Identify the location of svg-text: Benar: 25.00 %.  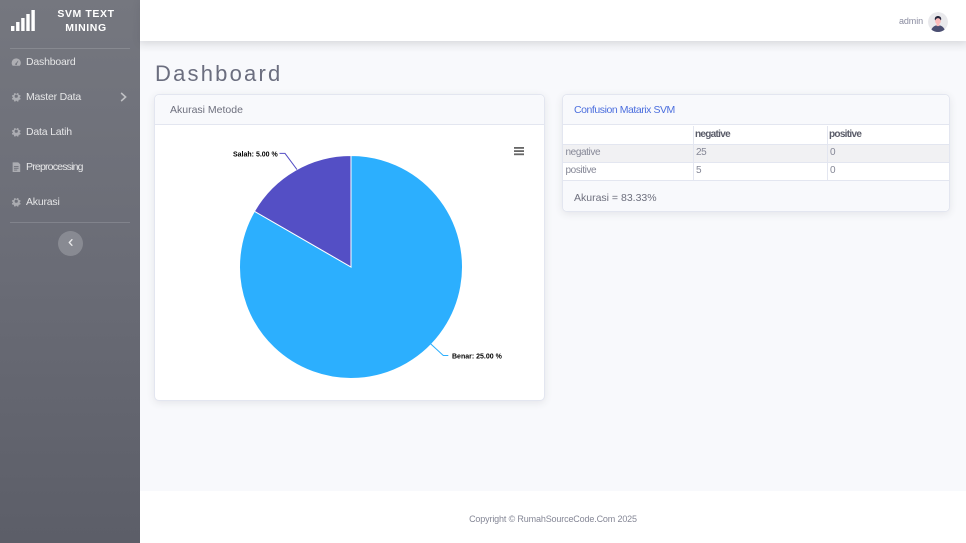
(477, 357).